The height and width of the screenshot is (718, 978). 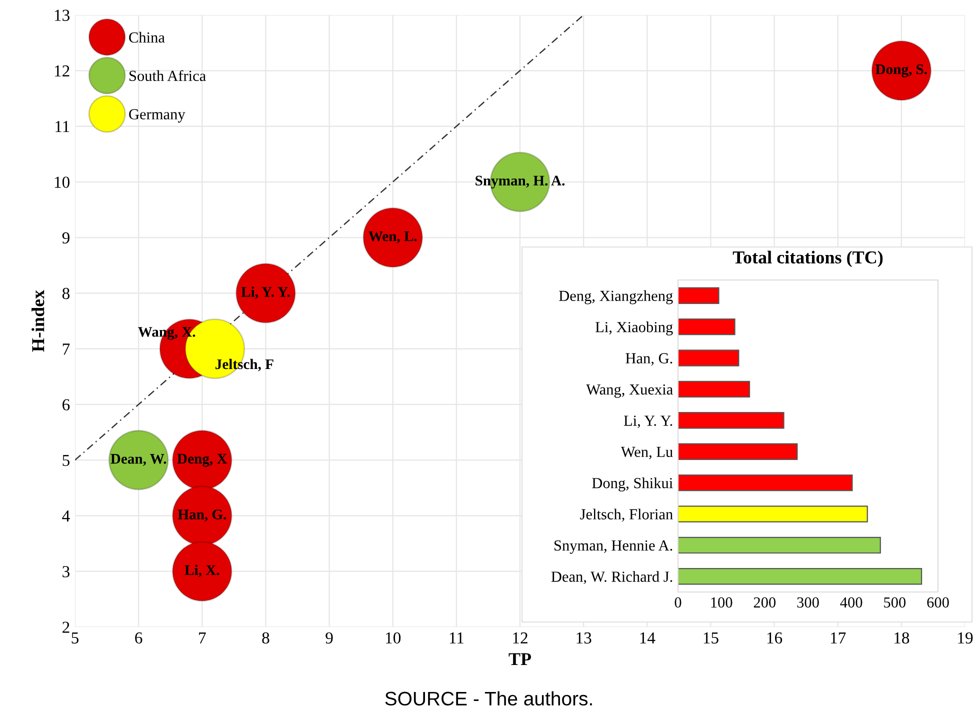 What do you see at coordinates (611, 577) in the screenshot?
I see `y-tick-label: Dean, W. Richard J.` at bounding box center [611, 577].